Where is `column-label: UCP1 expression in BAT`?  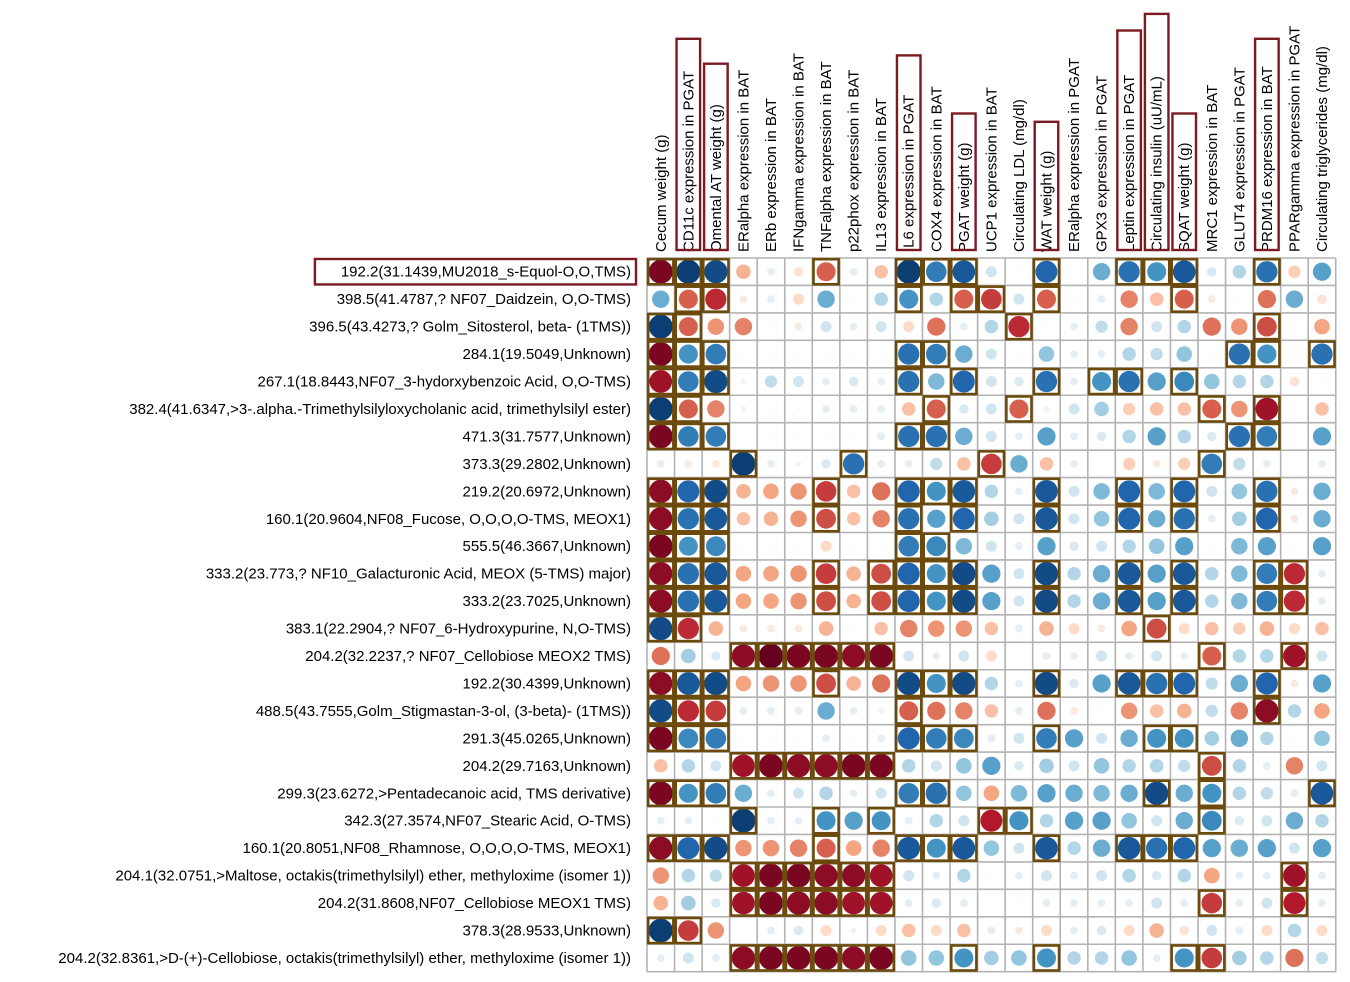 column-label: UCP1 expression in BAT is located at coordinates (991, 169).